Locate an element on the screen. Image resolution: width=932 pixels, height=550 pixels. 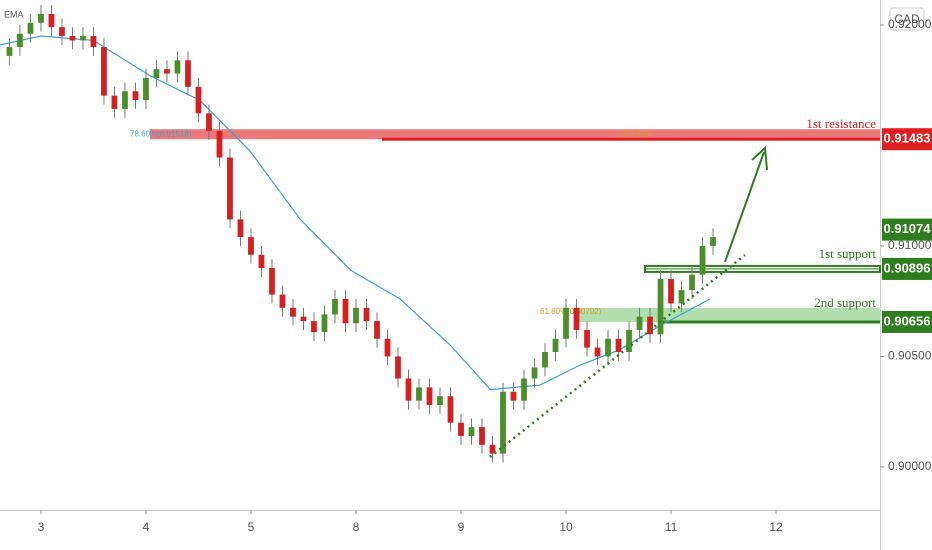
price-tag-label: 0.91483 is located at coordinates (907, 138).